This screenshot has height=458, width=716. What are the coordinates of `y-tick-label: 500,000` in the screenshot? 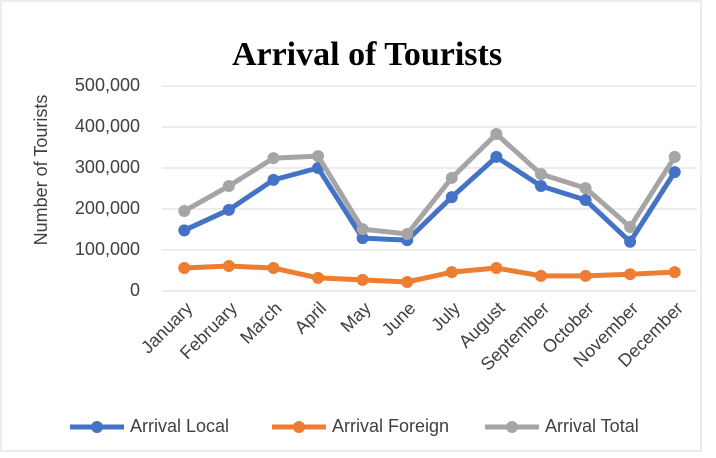 It's located at (107, 85).